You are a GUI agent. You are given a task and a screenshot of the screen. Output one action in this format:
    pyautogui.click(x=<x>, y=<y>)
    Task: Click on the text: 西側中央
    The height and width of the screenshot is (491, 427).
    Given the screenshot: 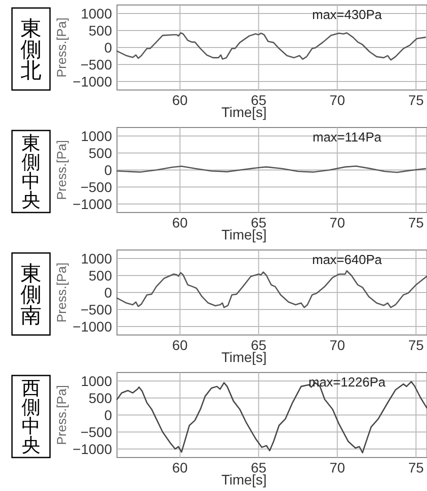 What is the action you would take?
    pyautogui.click(x=31, y=417)
    